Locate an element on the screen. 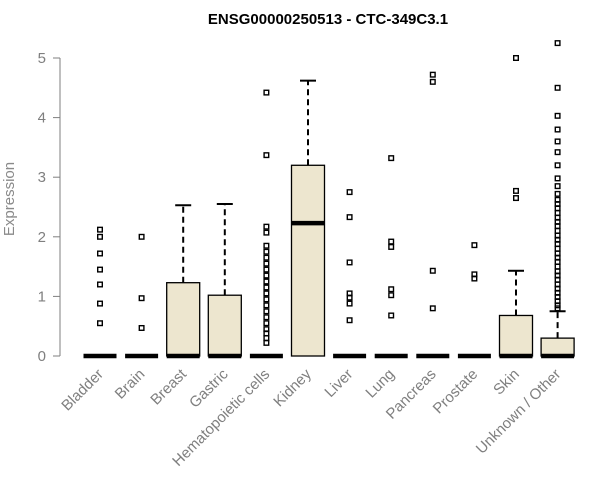 Image resolution: width=600 pixels, height=500 pixels. x-tick-label: Breast is located at coordinates (168, 386).